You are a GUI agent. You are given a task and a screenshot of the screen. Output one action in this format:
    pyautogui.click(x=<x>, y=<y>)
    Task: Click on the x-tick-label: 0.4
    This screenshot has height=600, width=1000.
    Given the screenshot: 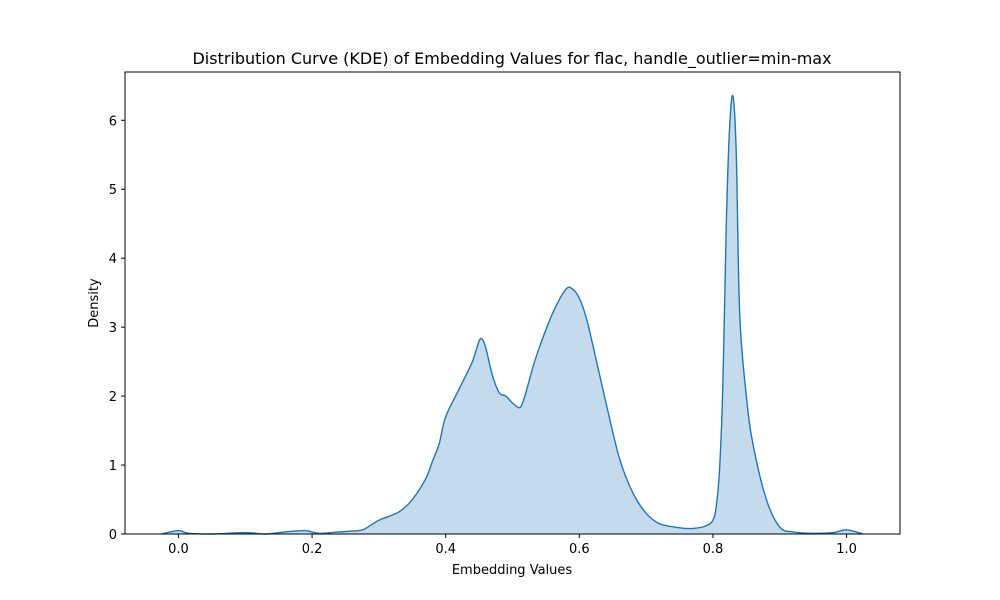 What is the action you would take?
    pyautogui.click(x=445, y=549)
    